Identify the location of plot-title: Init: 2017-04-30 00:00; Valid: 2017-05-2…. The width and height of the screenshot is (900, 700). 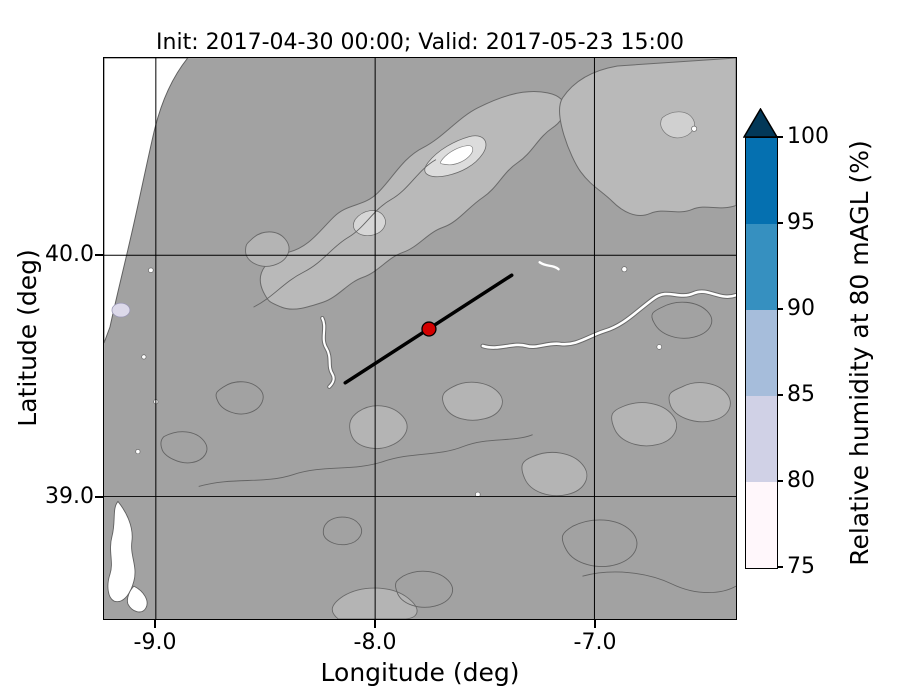
(420, 42).